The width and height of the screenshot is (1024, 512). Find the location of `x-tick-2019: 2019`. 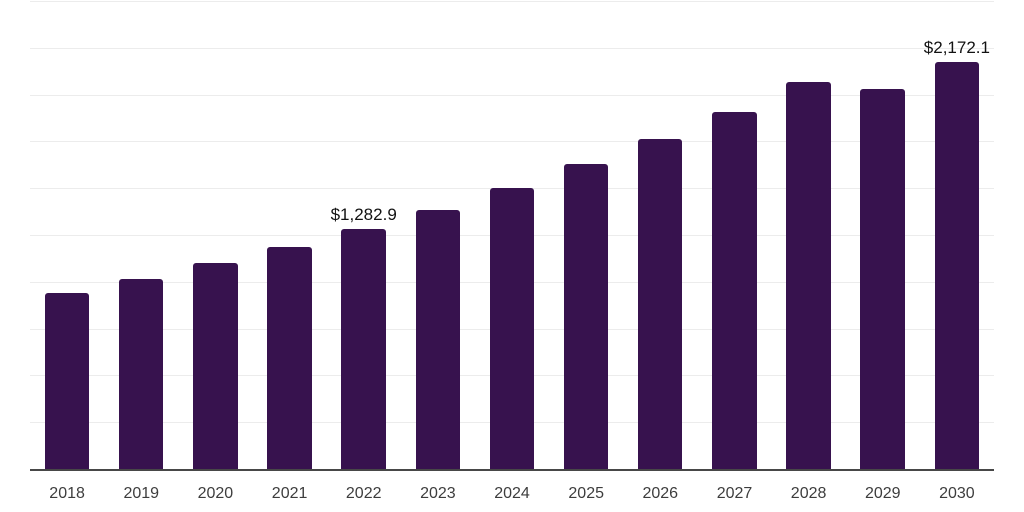

x-tick-2019: 2019 is located at coordinates (141, 493).